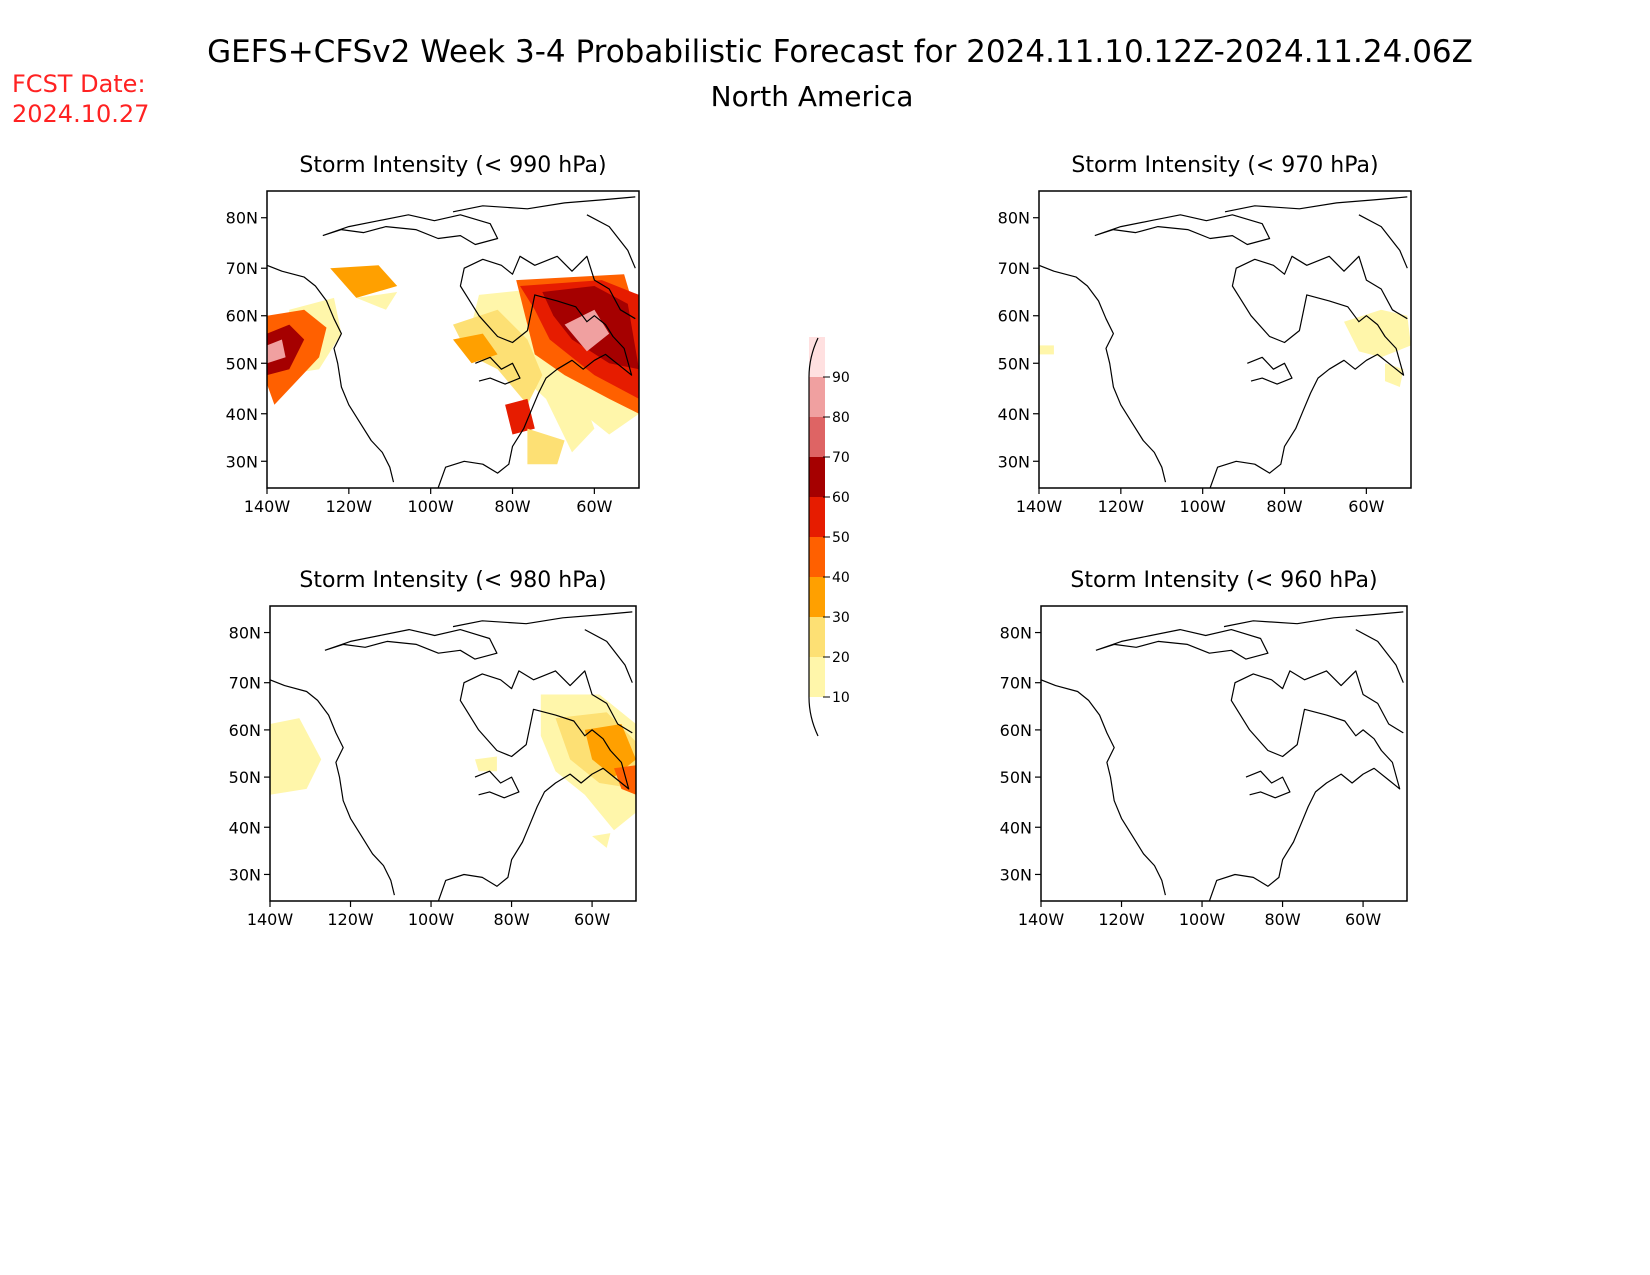 Image resolution: width=1650 pixels, height=1275 pixels. I want to click on colorbar-label: 50, so click(841, 538).